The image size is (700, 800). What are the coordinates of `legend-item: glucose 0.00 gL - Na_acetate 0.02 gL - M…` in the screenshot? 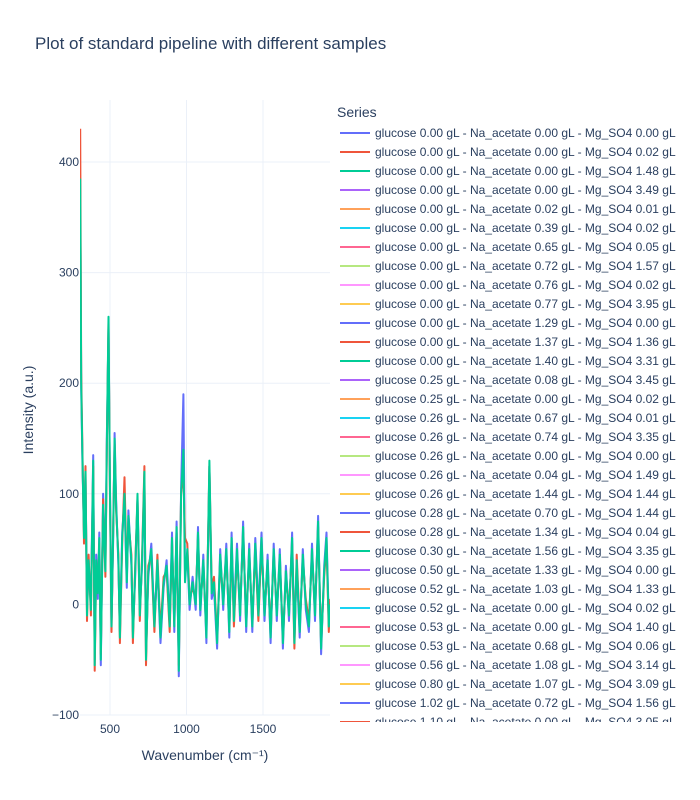 It's located at (518, 208).